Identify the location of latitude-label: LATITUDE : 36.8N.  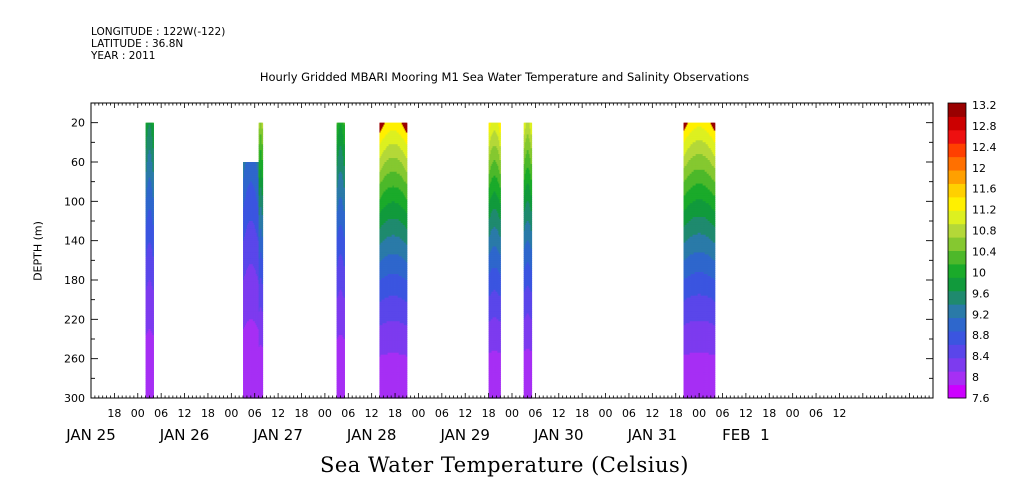
(137, 44).